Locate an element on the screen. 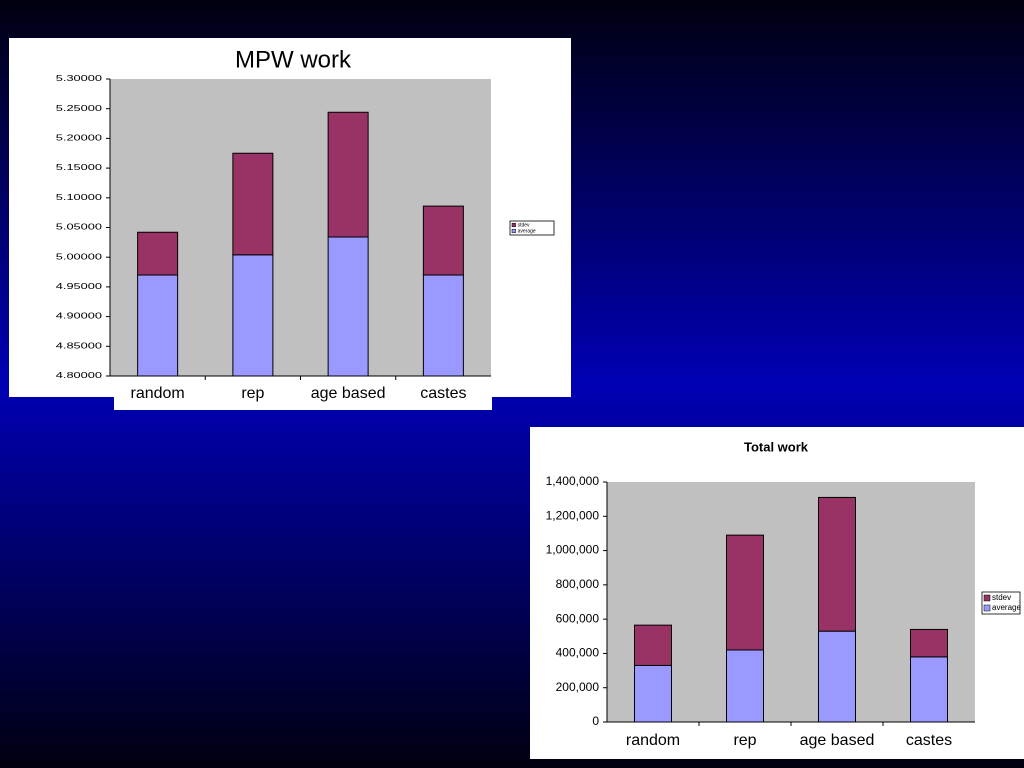 The width and height of the screenshot is (1024, 768). y-tick-label: 4.85000 is located at coordinates (79, 346).